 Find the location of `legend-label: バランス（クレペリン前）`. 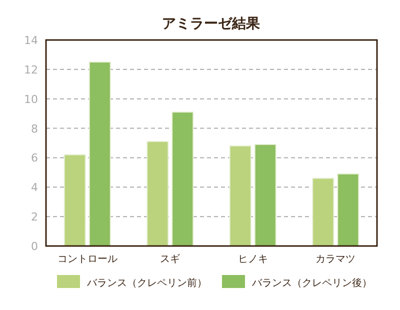

legend-label: バランス（クレペリン前） is located at coordinates (146, 283).